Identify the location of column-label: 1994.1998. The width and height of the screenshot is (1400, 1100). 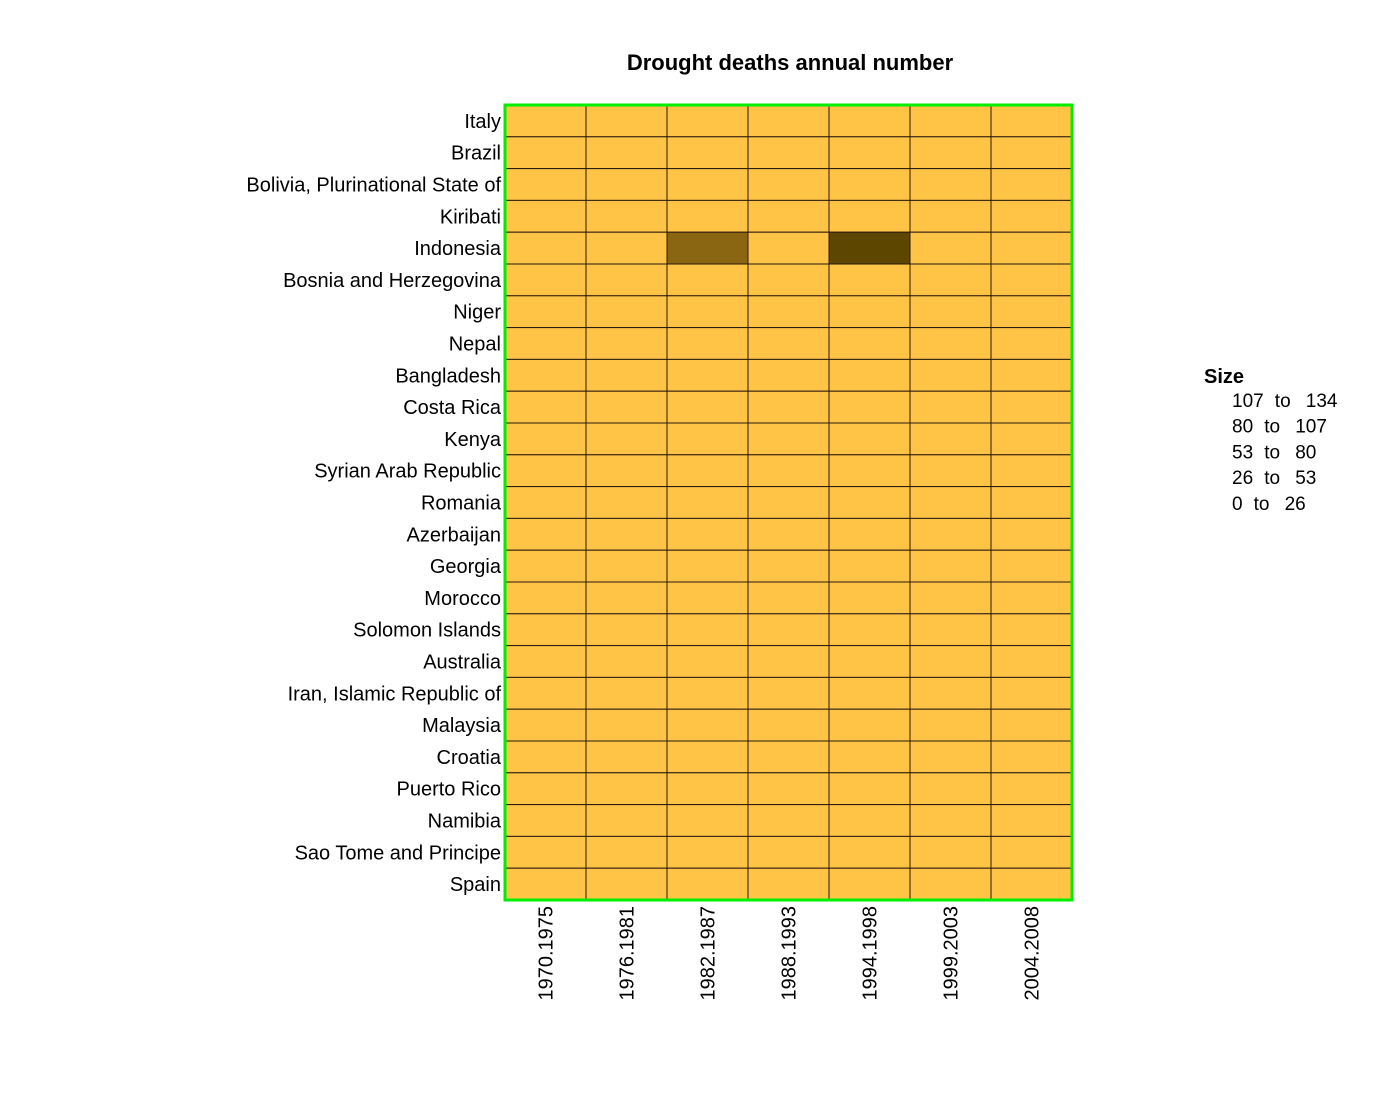
(871, 953).